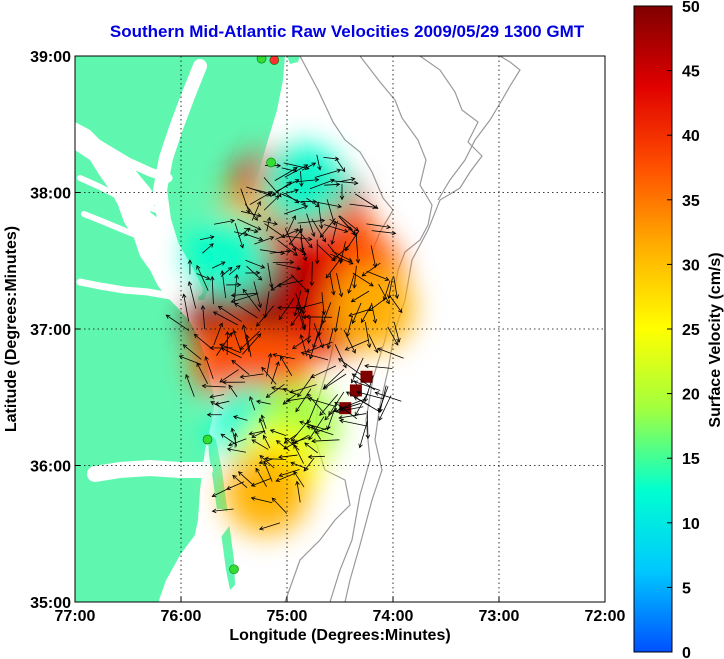  What do you see at coordinates (340, 611) in the screenshot?
I see `x-axis-ticks: 77:00 76:00 75:00 74:00 73:00 72:00` at bounding box center [340, 611].